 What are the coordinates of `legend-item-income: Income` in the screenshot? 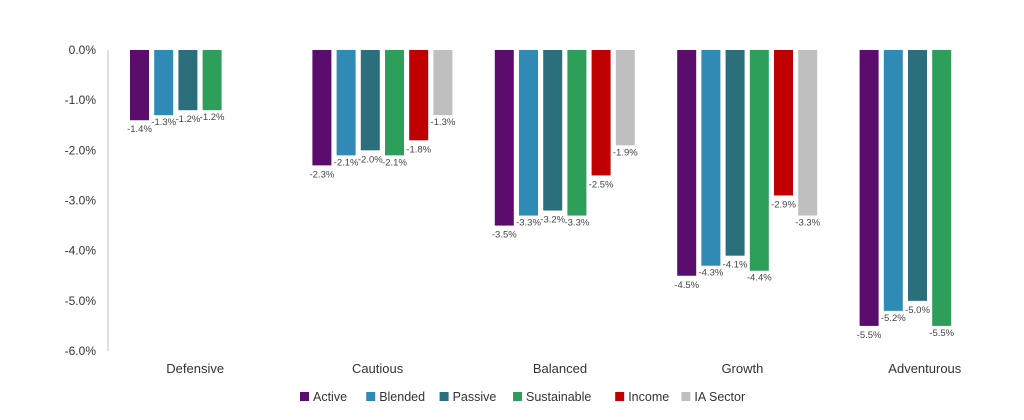 It's located at (642, 397).